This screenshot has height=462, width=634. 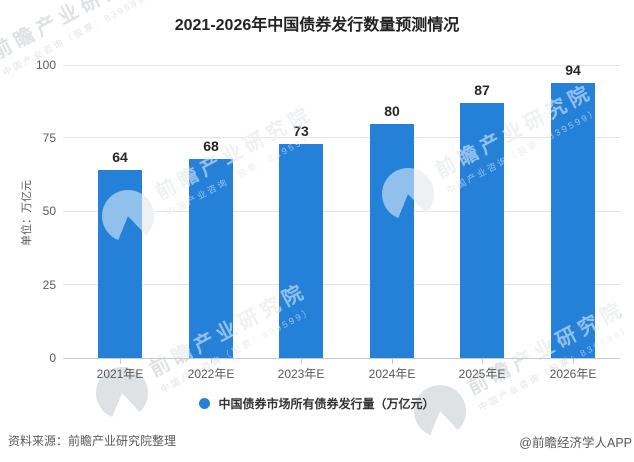 I want to click on bar-2026, so click(x=573, y=220).